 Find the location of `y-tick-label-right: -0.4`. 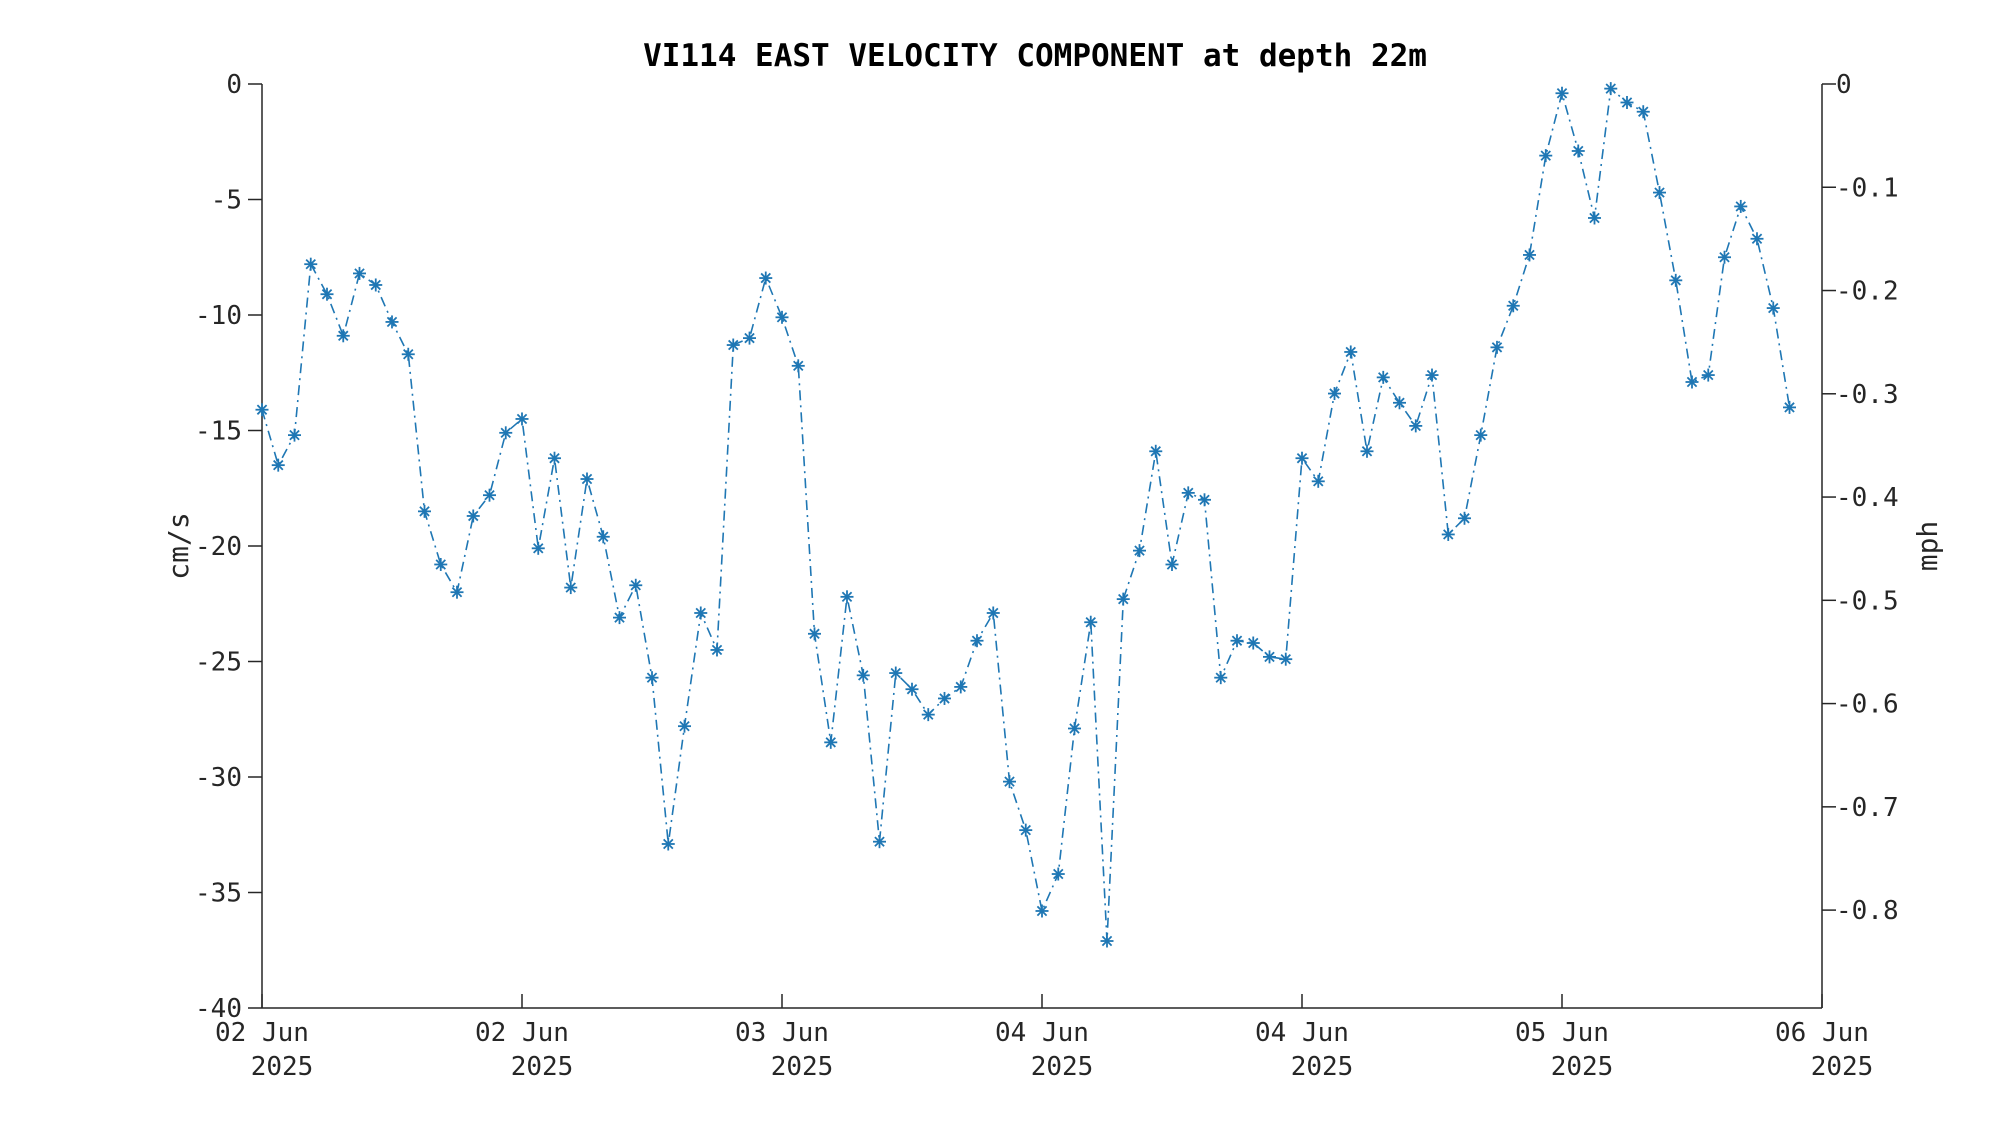

y-tick-label-right: -0.4 is located at coordinates (1867, 498).